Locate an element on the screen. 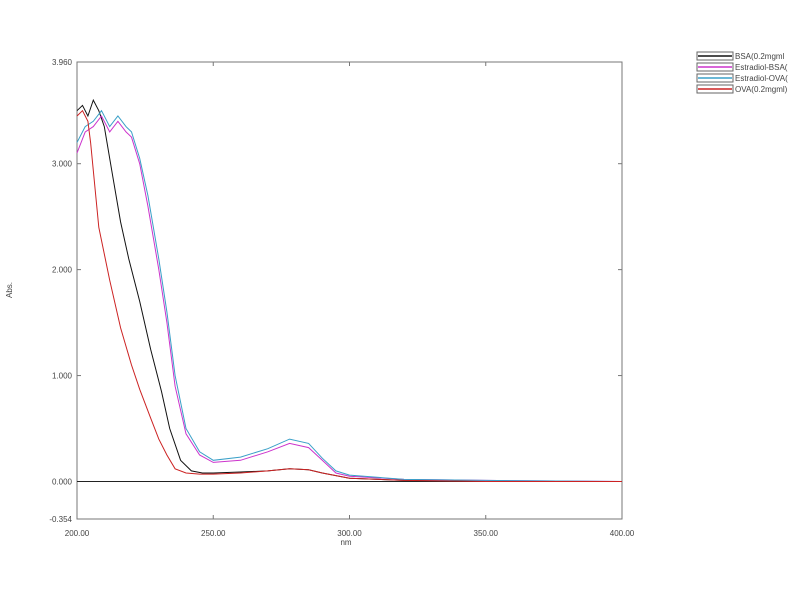 This screenshot has width=800, height=600. legend-label: BSA(0.2mgml is located at coordinates (760, 56).